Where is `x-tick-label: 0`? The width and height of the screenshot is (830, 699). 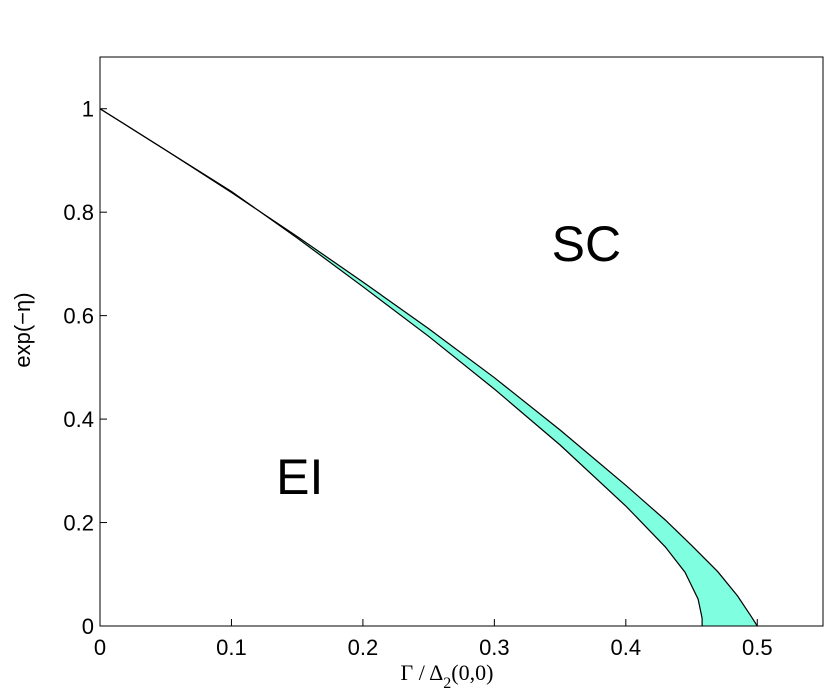 x-tick-label: 0 is located at coordinates (100, 647).